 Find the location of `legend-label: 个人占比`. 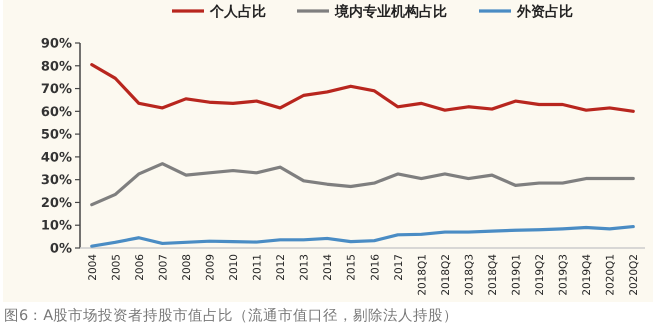

legend-label: 个人占比 is located at coordinates (237, 12).